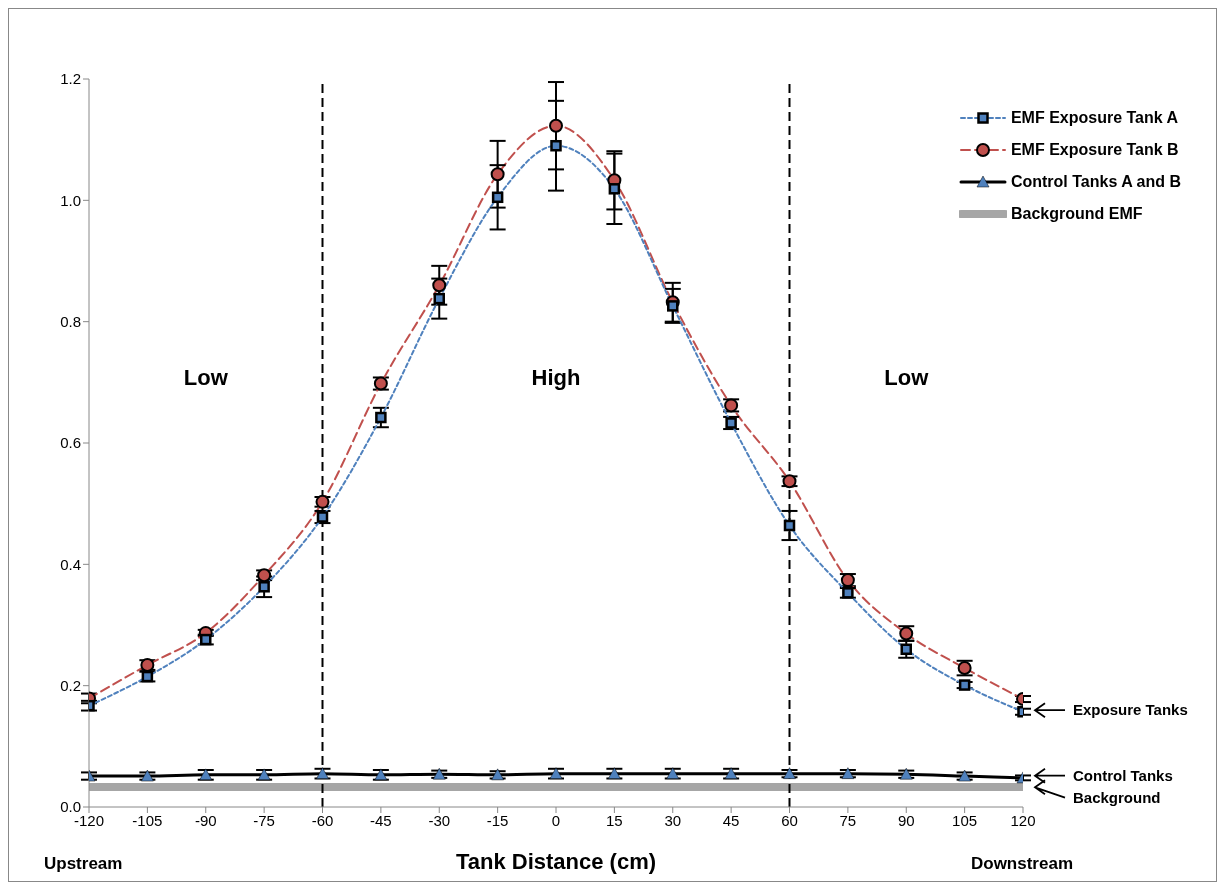 The height and width of the screenshot is (890, 1225). What do you see at coordinates (1023, 820) in the screenshot?
I see `x-tick-label: 120` at bounding box center [1023, 820].